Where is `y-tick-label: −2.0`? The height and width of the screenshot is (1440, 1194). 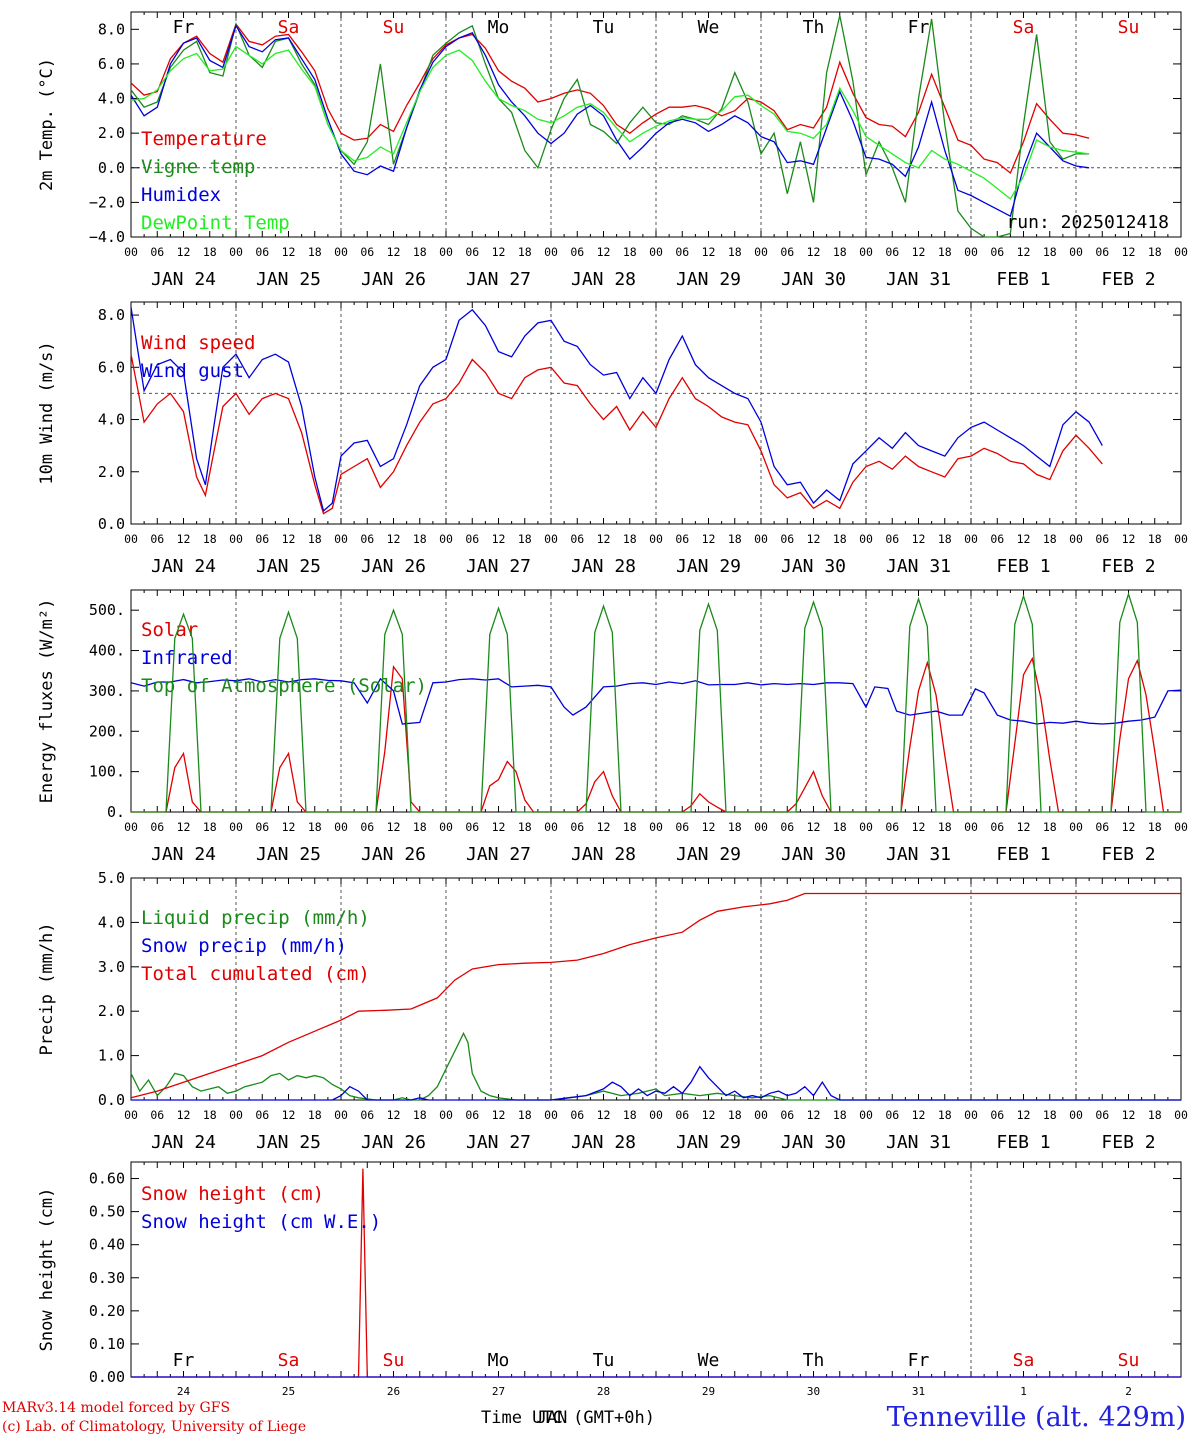
y-tick-label: −2.0 is located at coordinates (107, 202).